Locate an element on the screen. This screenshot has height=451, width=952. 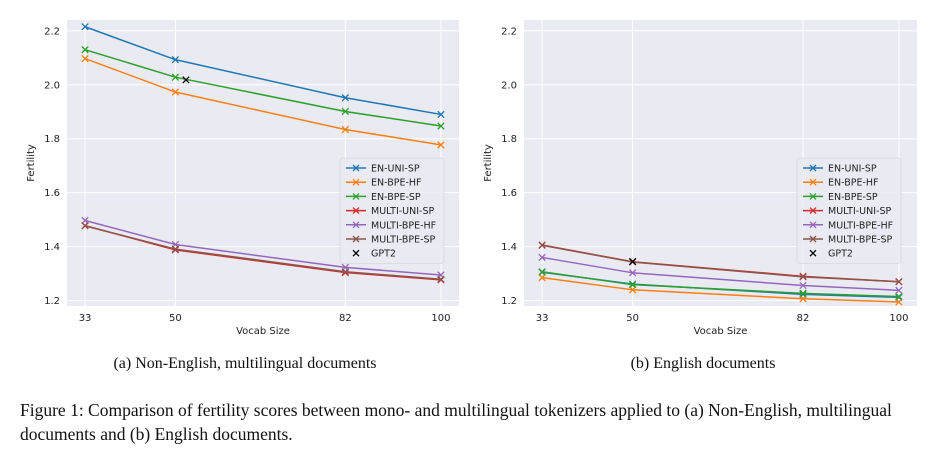
y-tick-label: 1.8 is located at coordinates (52, 139).